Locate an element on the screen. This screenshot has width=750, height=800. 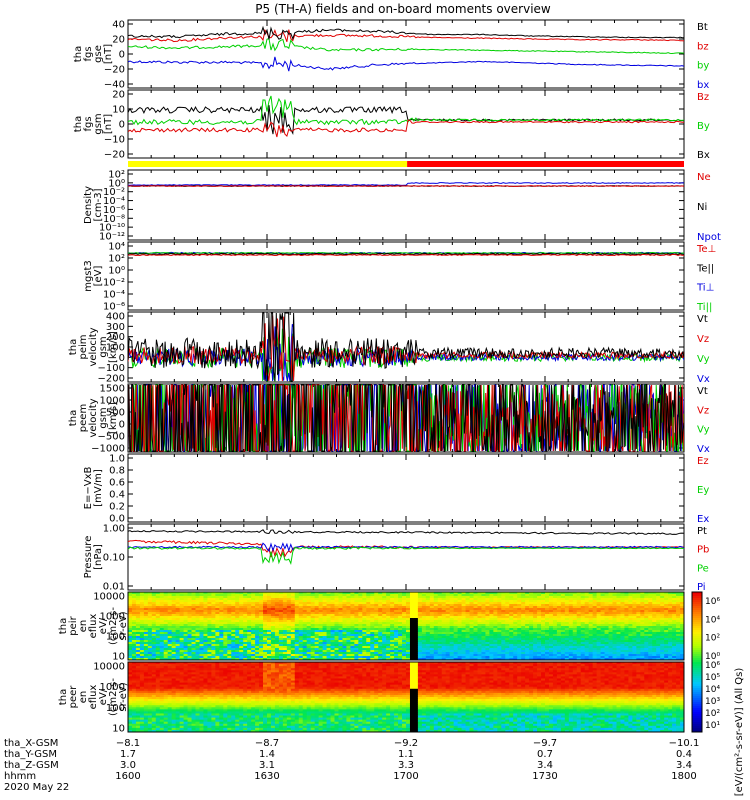
y-axis-label-line: tha is located at coordinates (63, 626).